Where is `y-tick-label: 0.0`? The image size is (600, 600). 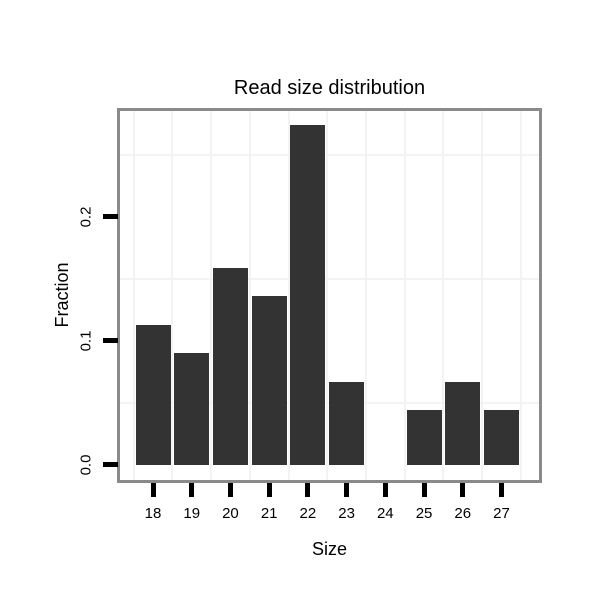
y-tick-label: 0.0 is located at coordinates (86, 464).